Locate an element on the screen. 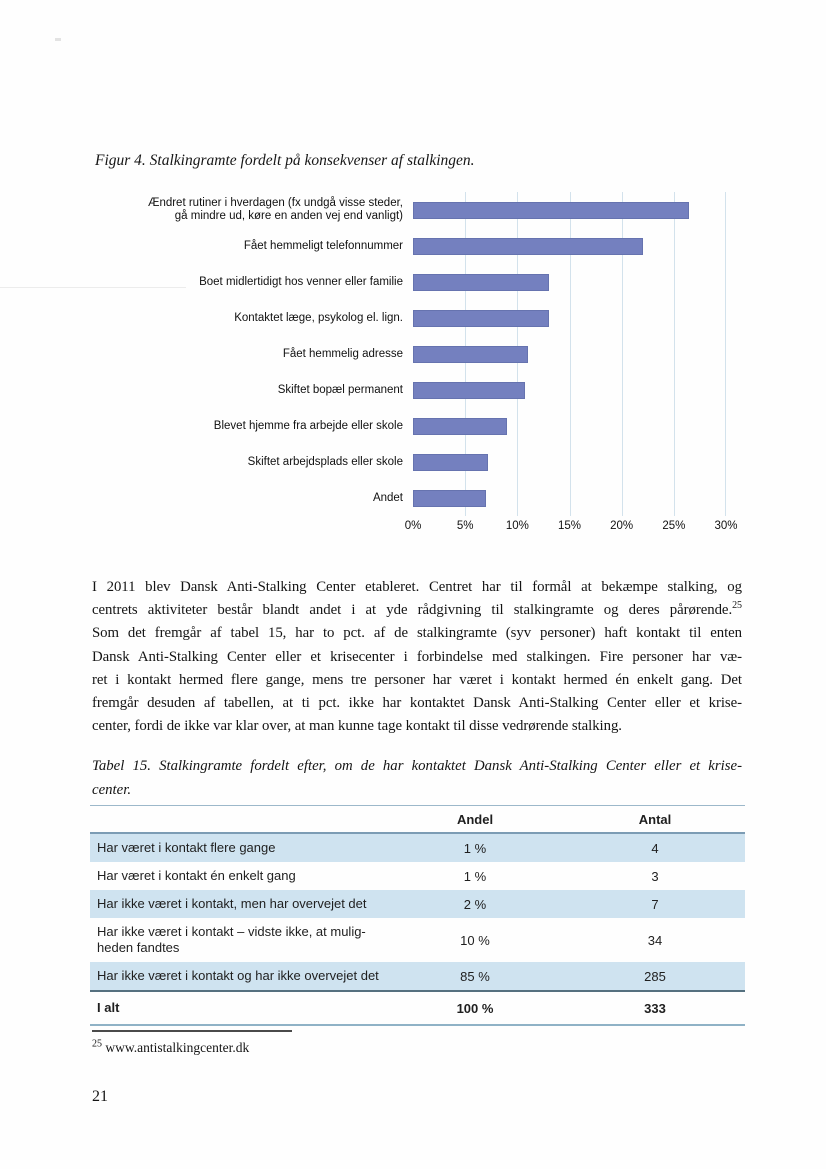 This screenshot has height=1169, width=826. chart-category-label: Andet is located at coordinates (387, 497).